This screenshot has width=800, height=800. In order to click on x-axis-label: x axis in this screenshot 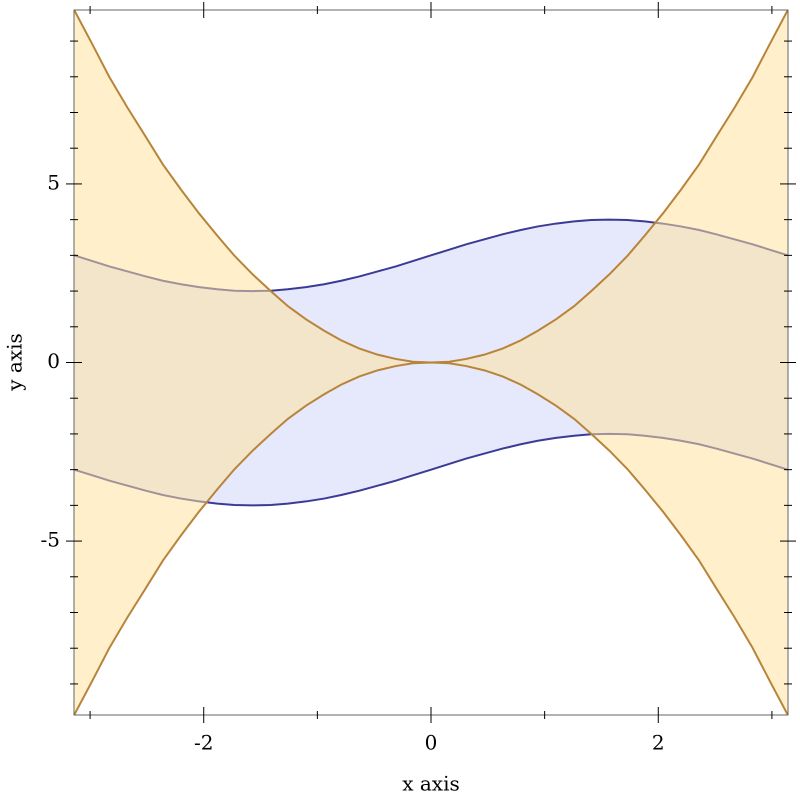, I will do `click(431, 784)`.